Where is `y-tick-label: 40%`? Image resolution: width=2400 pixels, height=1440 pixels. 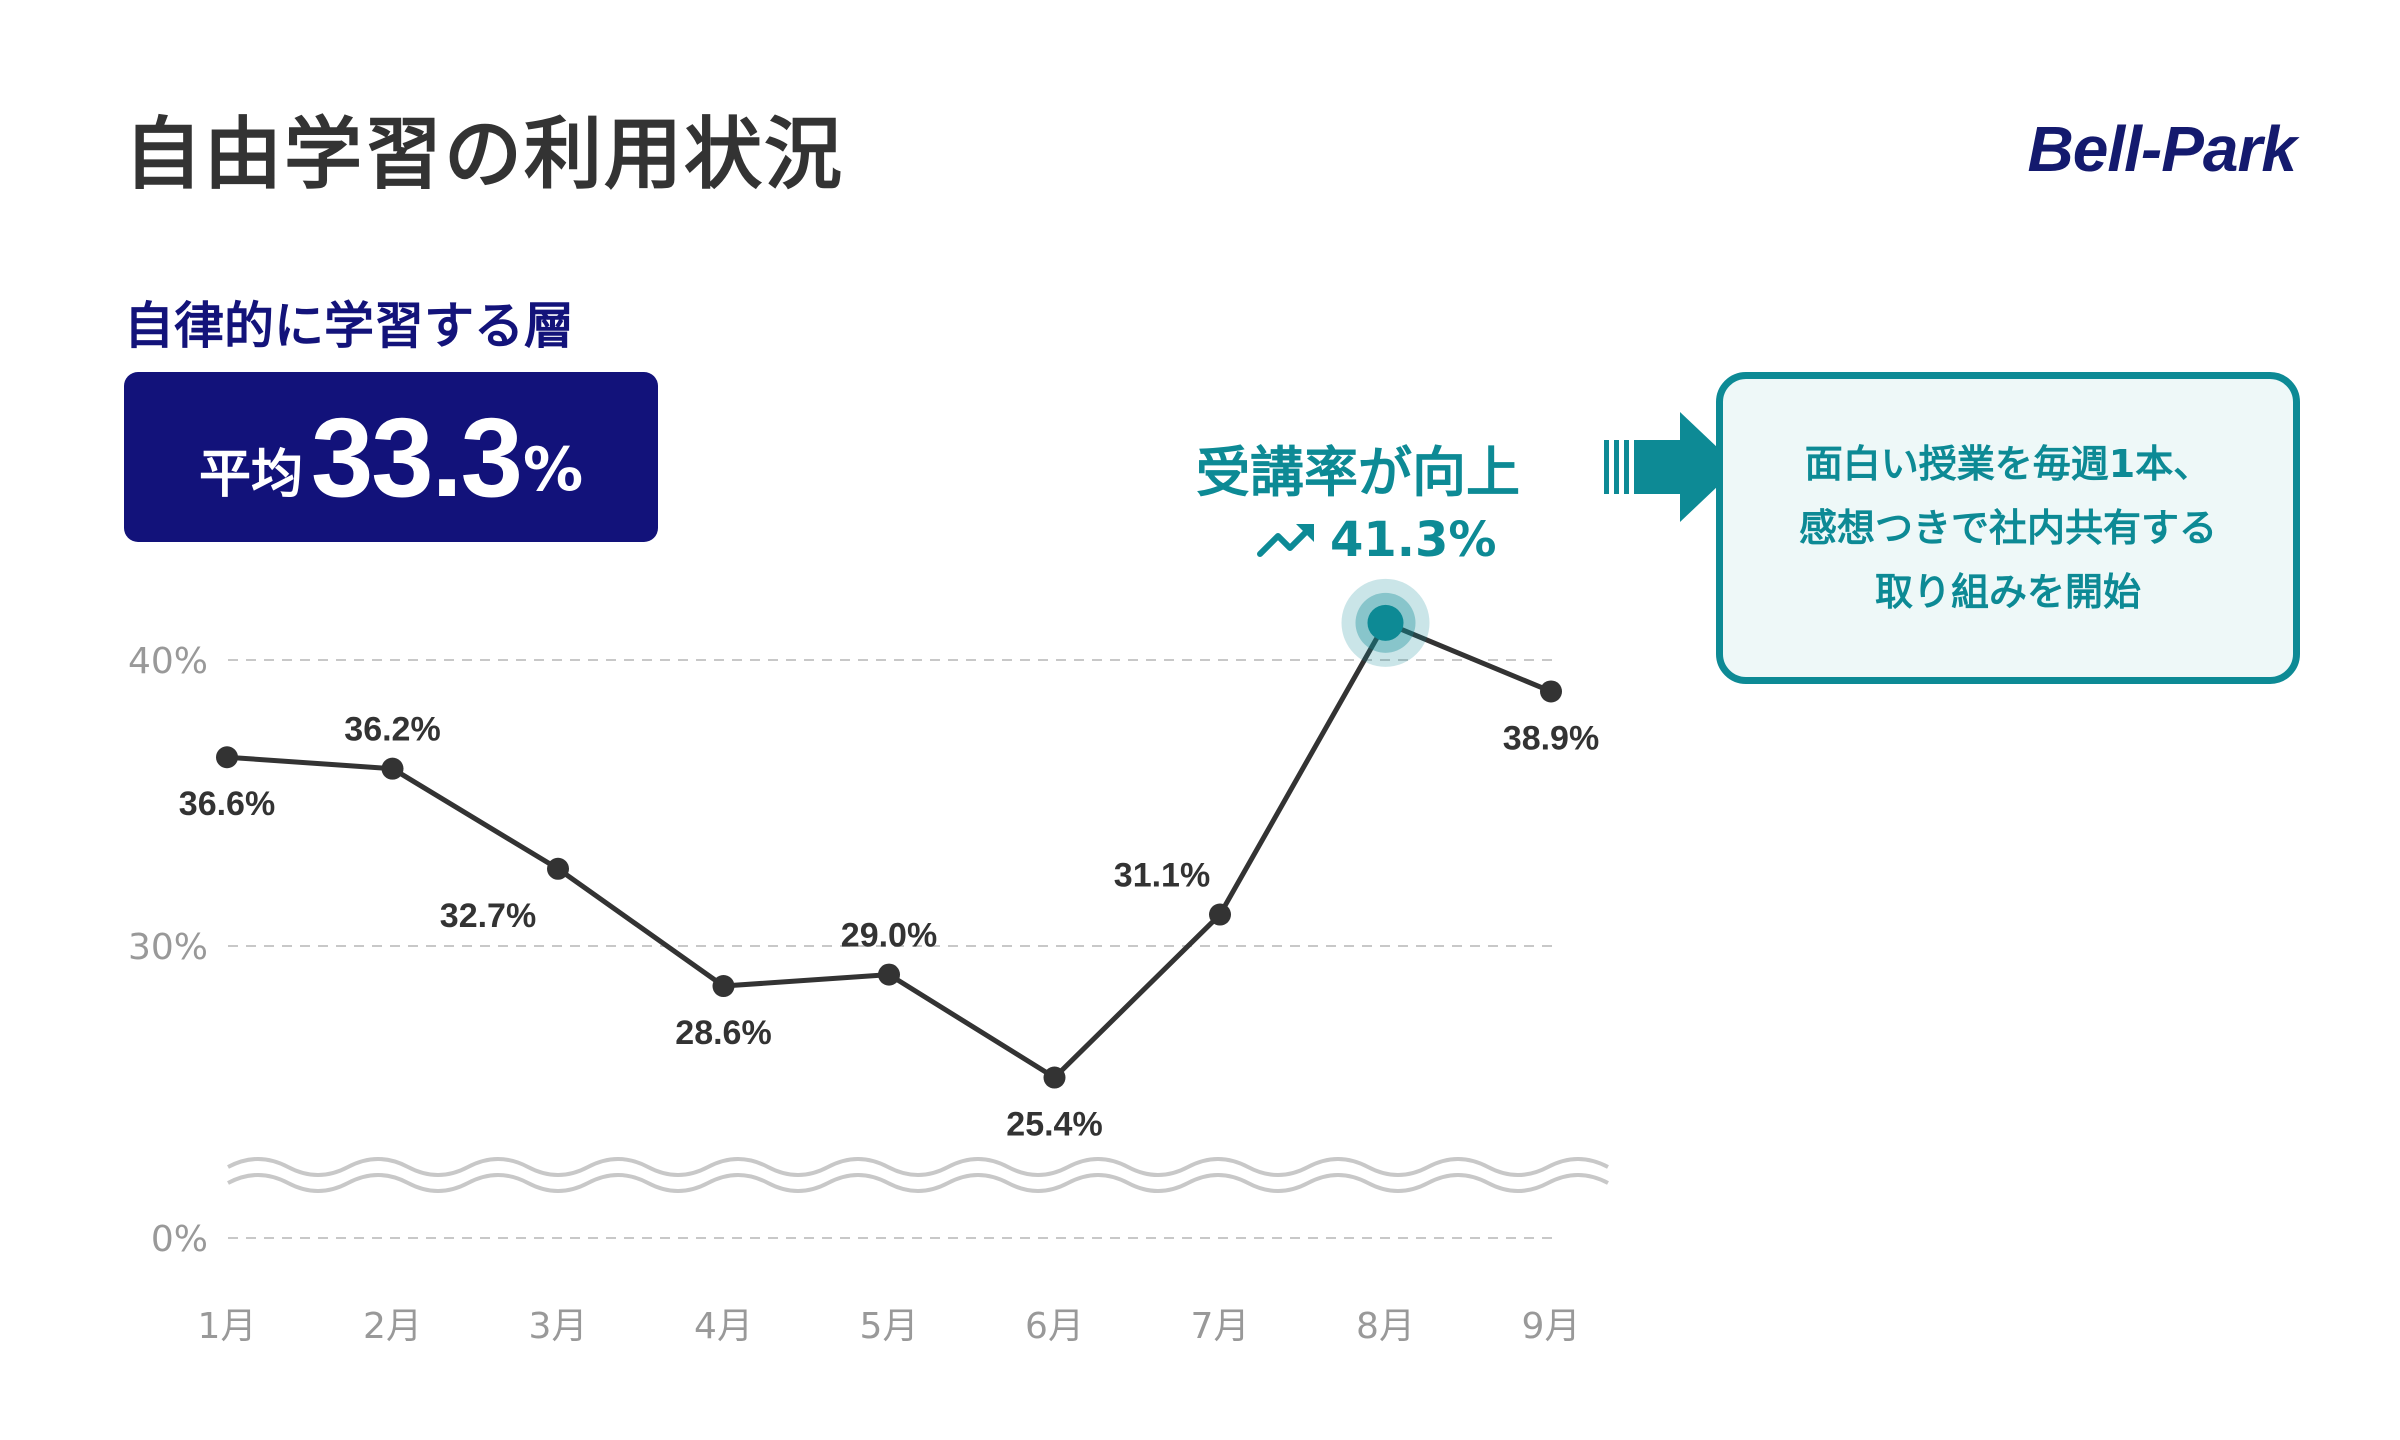 y-tick-label: 40% is located at coordinates (168, 661).